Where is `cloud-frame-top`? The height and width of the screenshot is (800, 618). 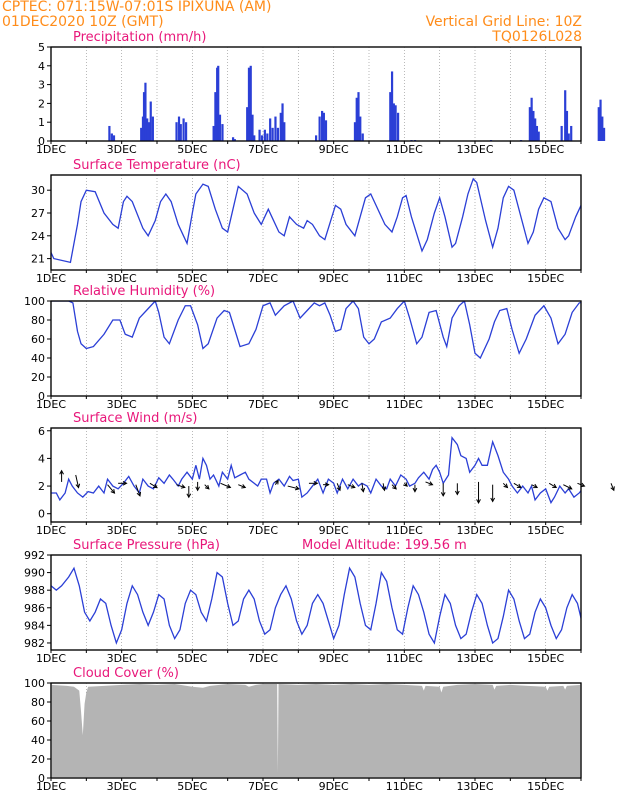
cloud-frame-top is located at coordinates (316, 730).